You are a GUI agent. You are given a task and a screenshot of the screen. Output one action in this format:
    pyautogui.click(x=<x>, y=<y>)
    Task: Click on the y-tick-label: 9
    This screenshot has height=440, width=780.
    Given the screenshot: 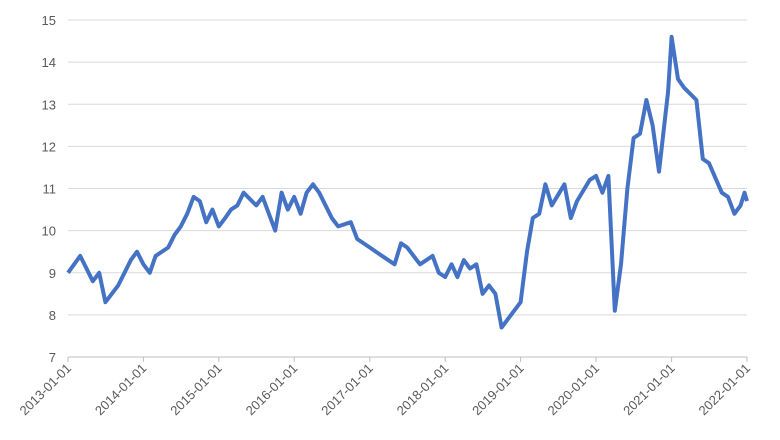 What is the action you would take?
    pyautogui.click(x=52, y=273)
    